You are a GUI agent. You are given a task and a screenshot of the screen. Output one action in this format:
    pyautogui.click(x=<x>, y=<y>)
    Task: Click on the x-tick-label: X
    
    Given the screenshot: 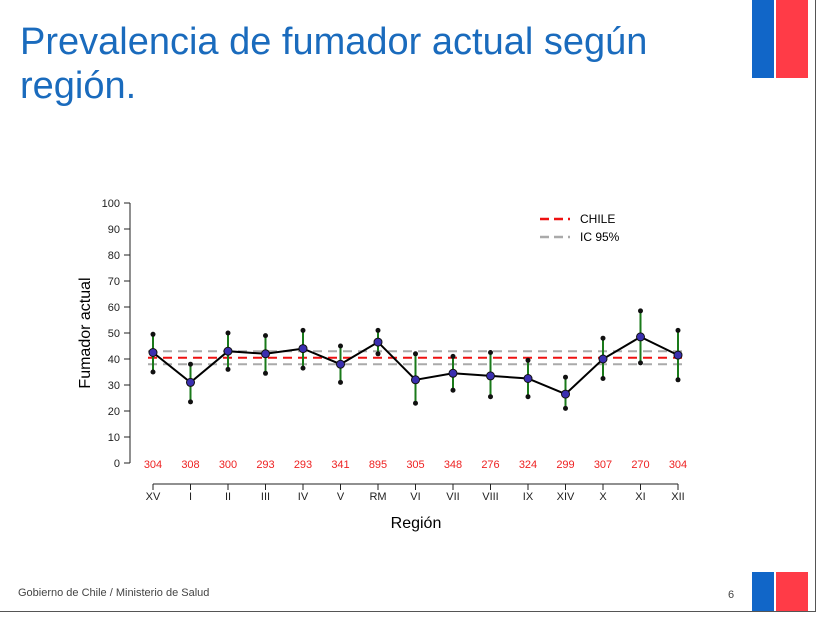 What is the action you would take?
    pyautogui.click(x=603, y=497)
    